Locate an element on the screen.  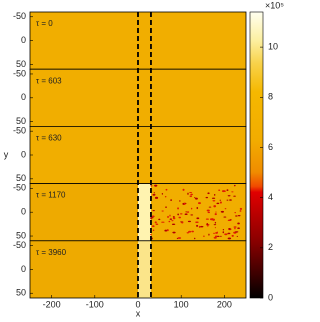
panel-label: τ = 0 is located at coordinates (44, 23).